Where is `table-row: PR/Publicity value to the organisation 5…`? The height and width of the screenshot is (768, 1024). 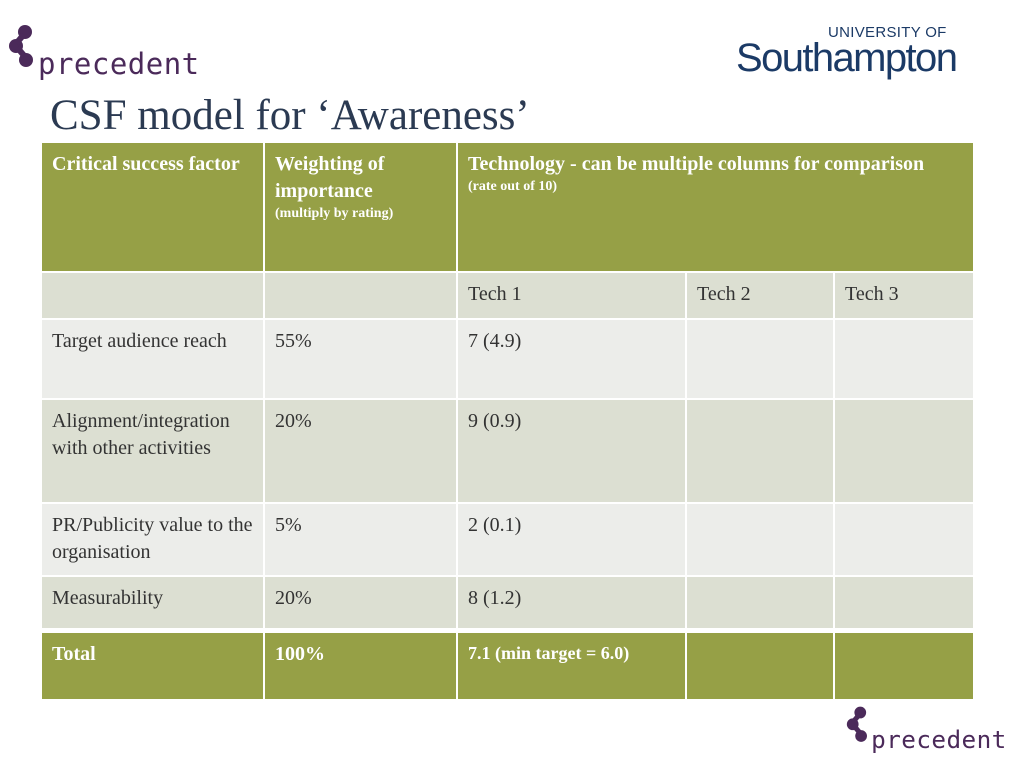 table-row: PR/Publicity value to the organisation 5… is located at coordinates (508, 539).